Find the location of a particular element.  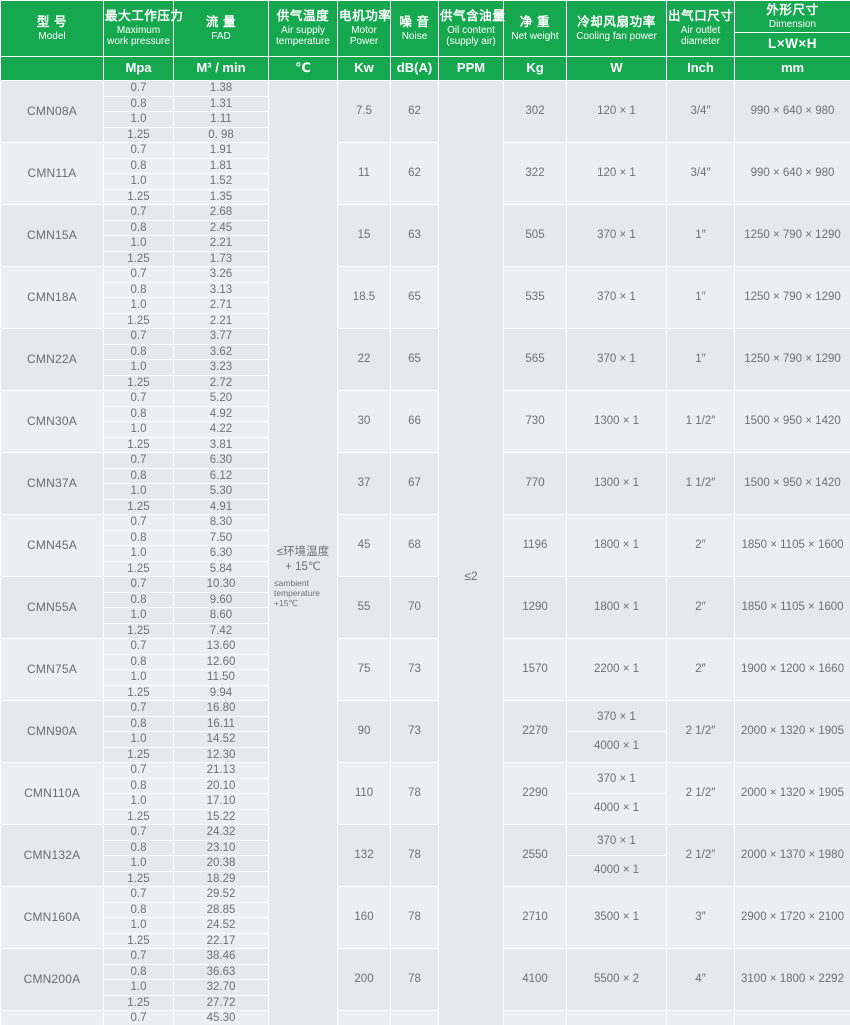

col-header-fad-en: FAD is located at coordinates (221, 36).